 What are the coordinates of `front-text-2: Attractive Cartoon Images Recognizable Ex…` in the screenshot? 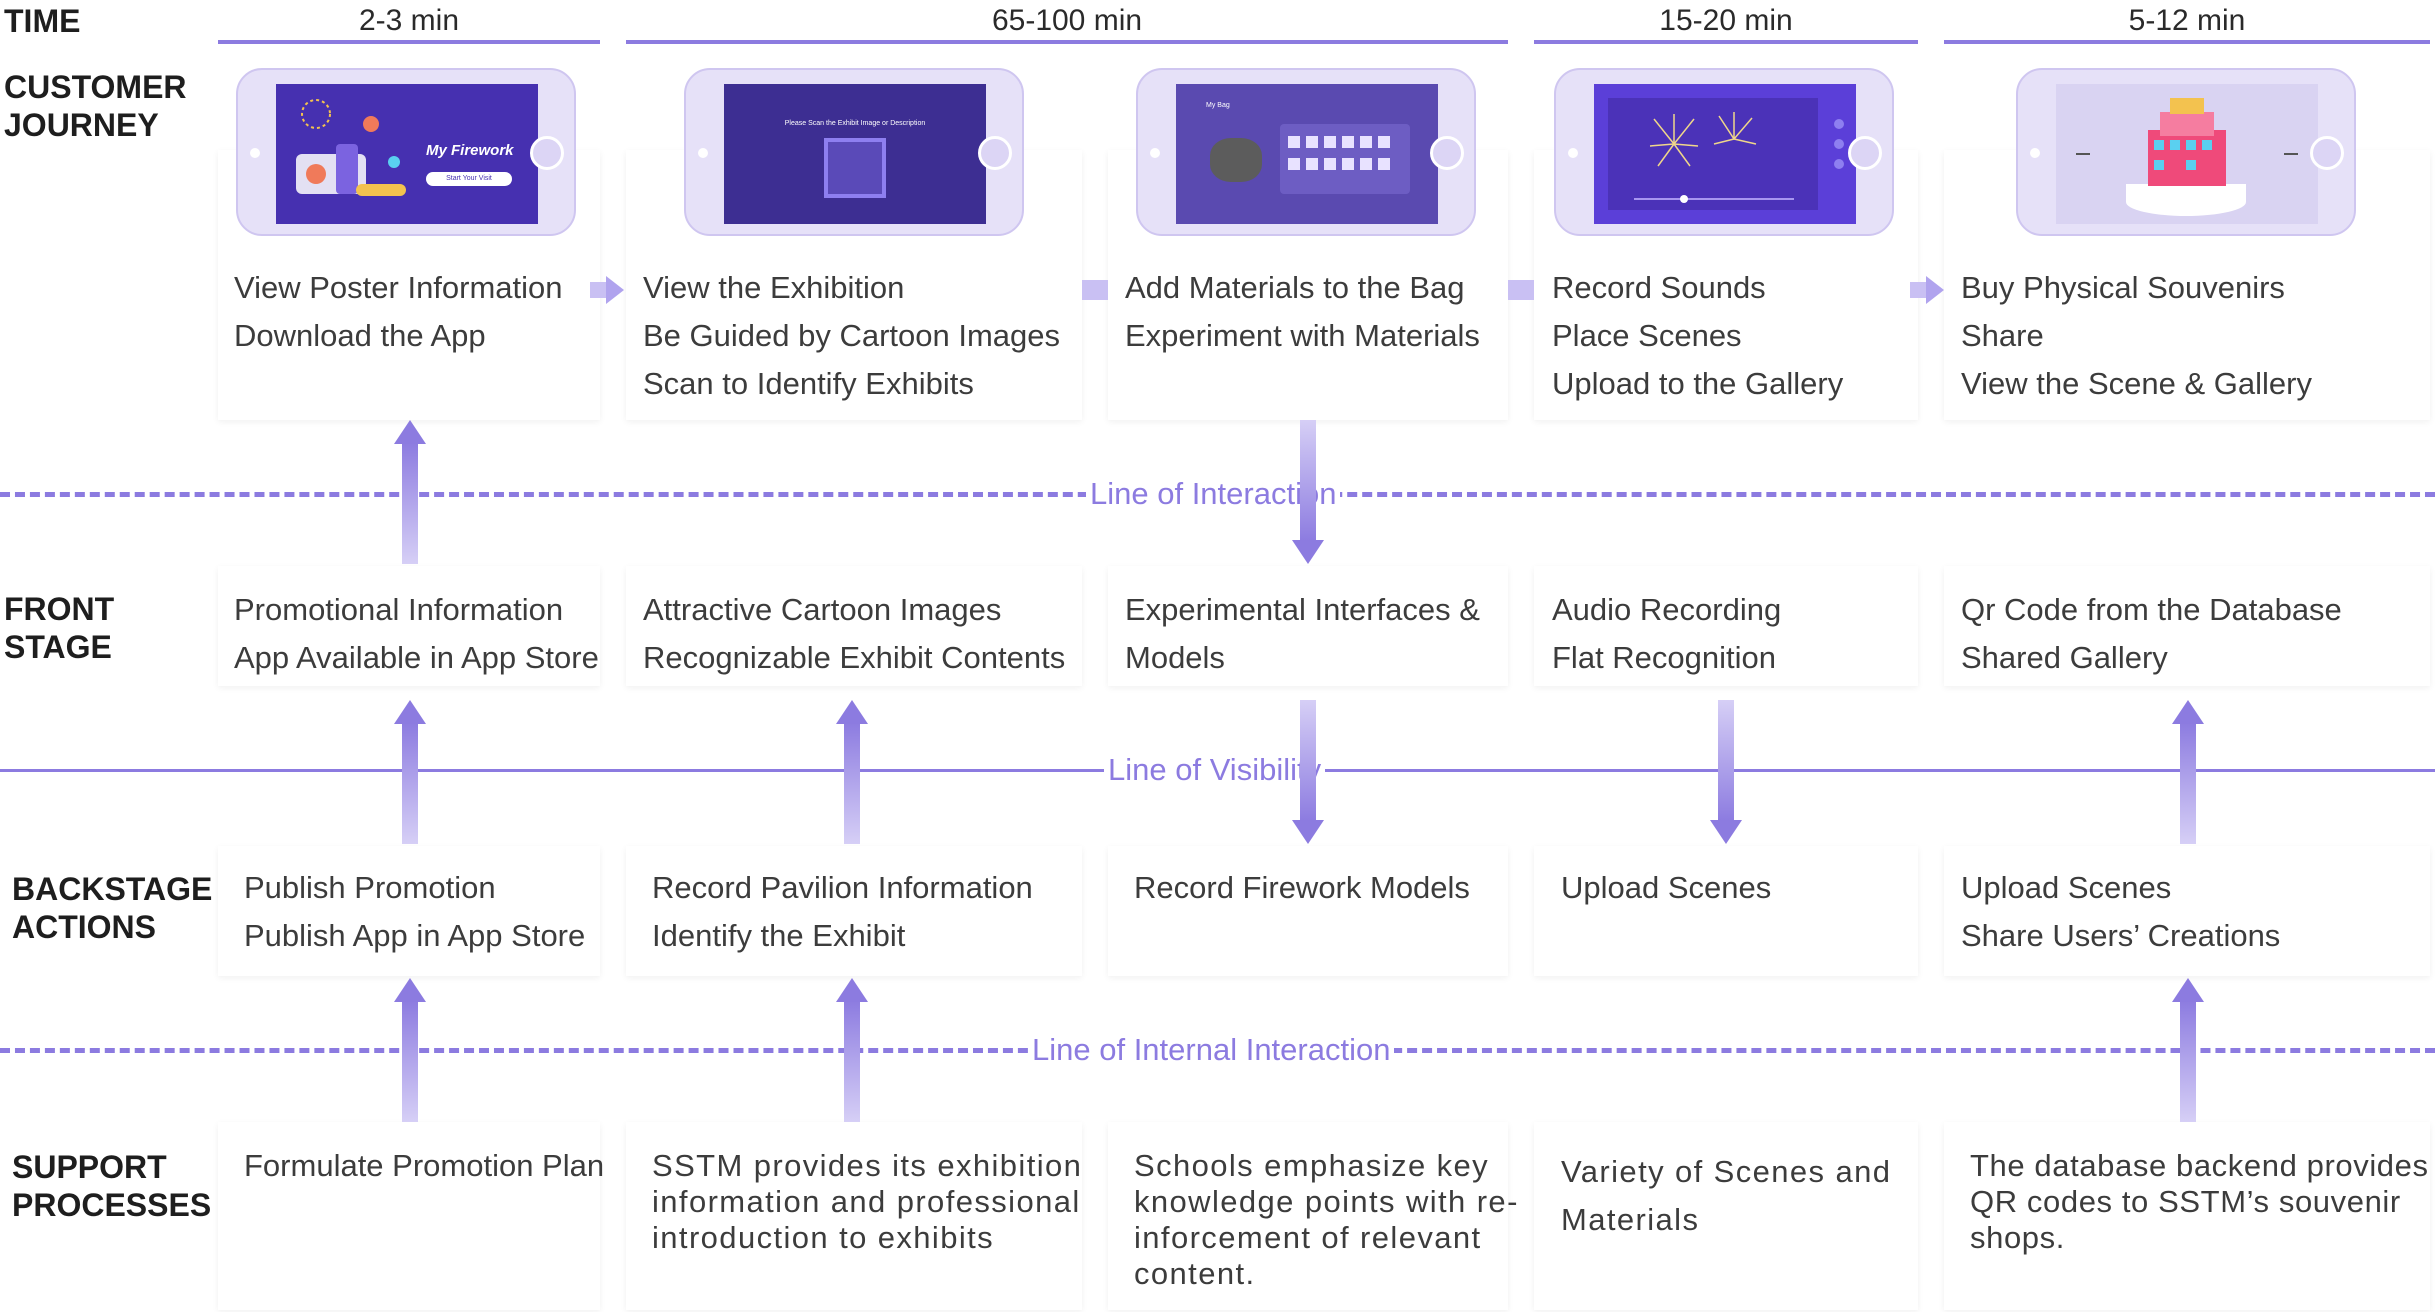 It's located at (854, 633).